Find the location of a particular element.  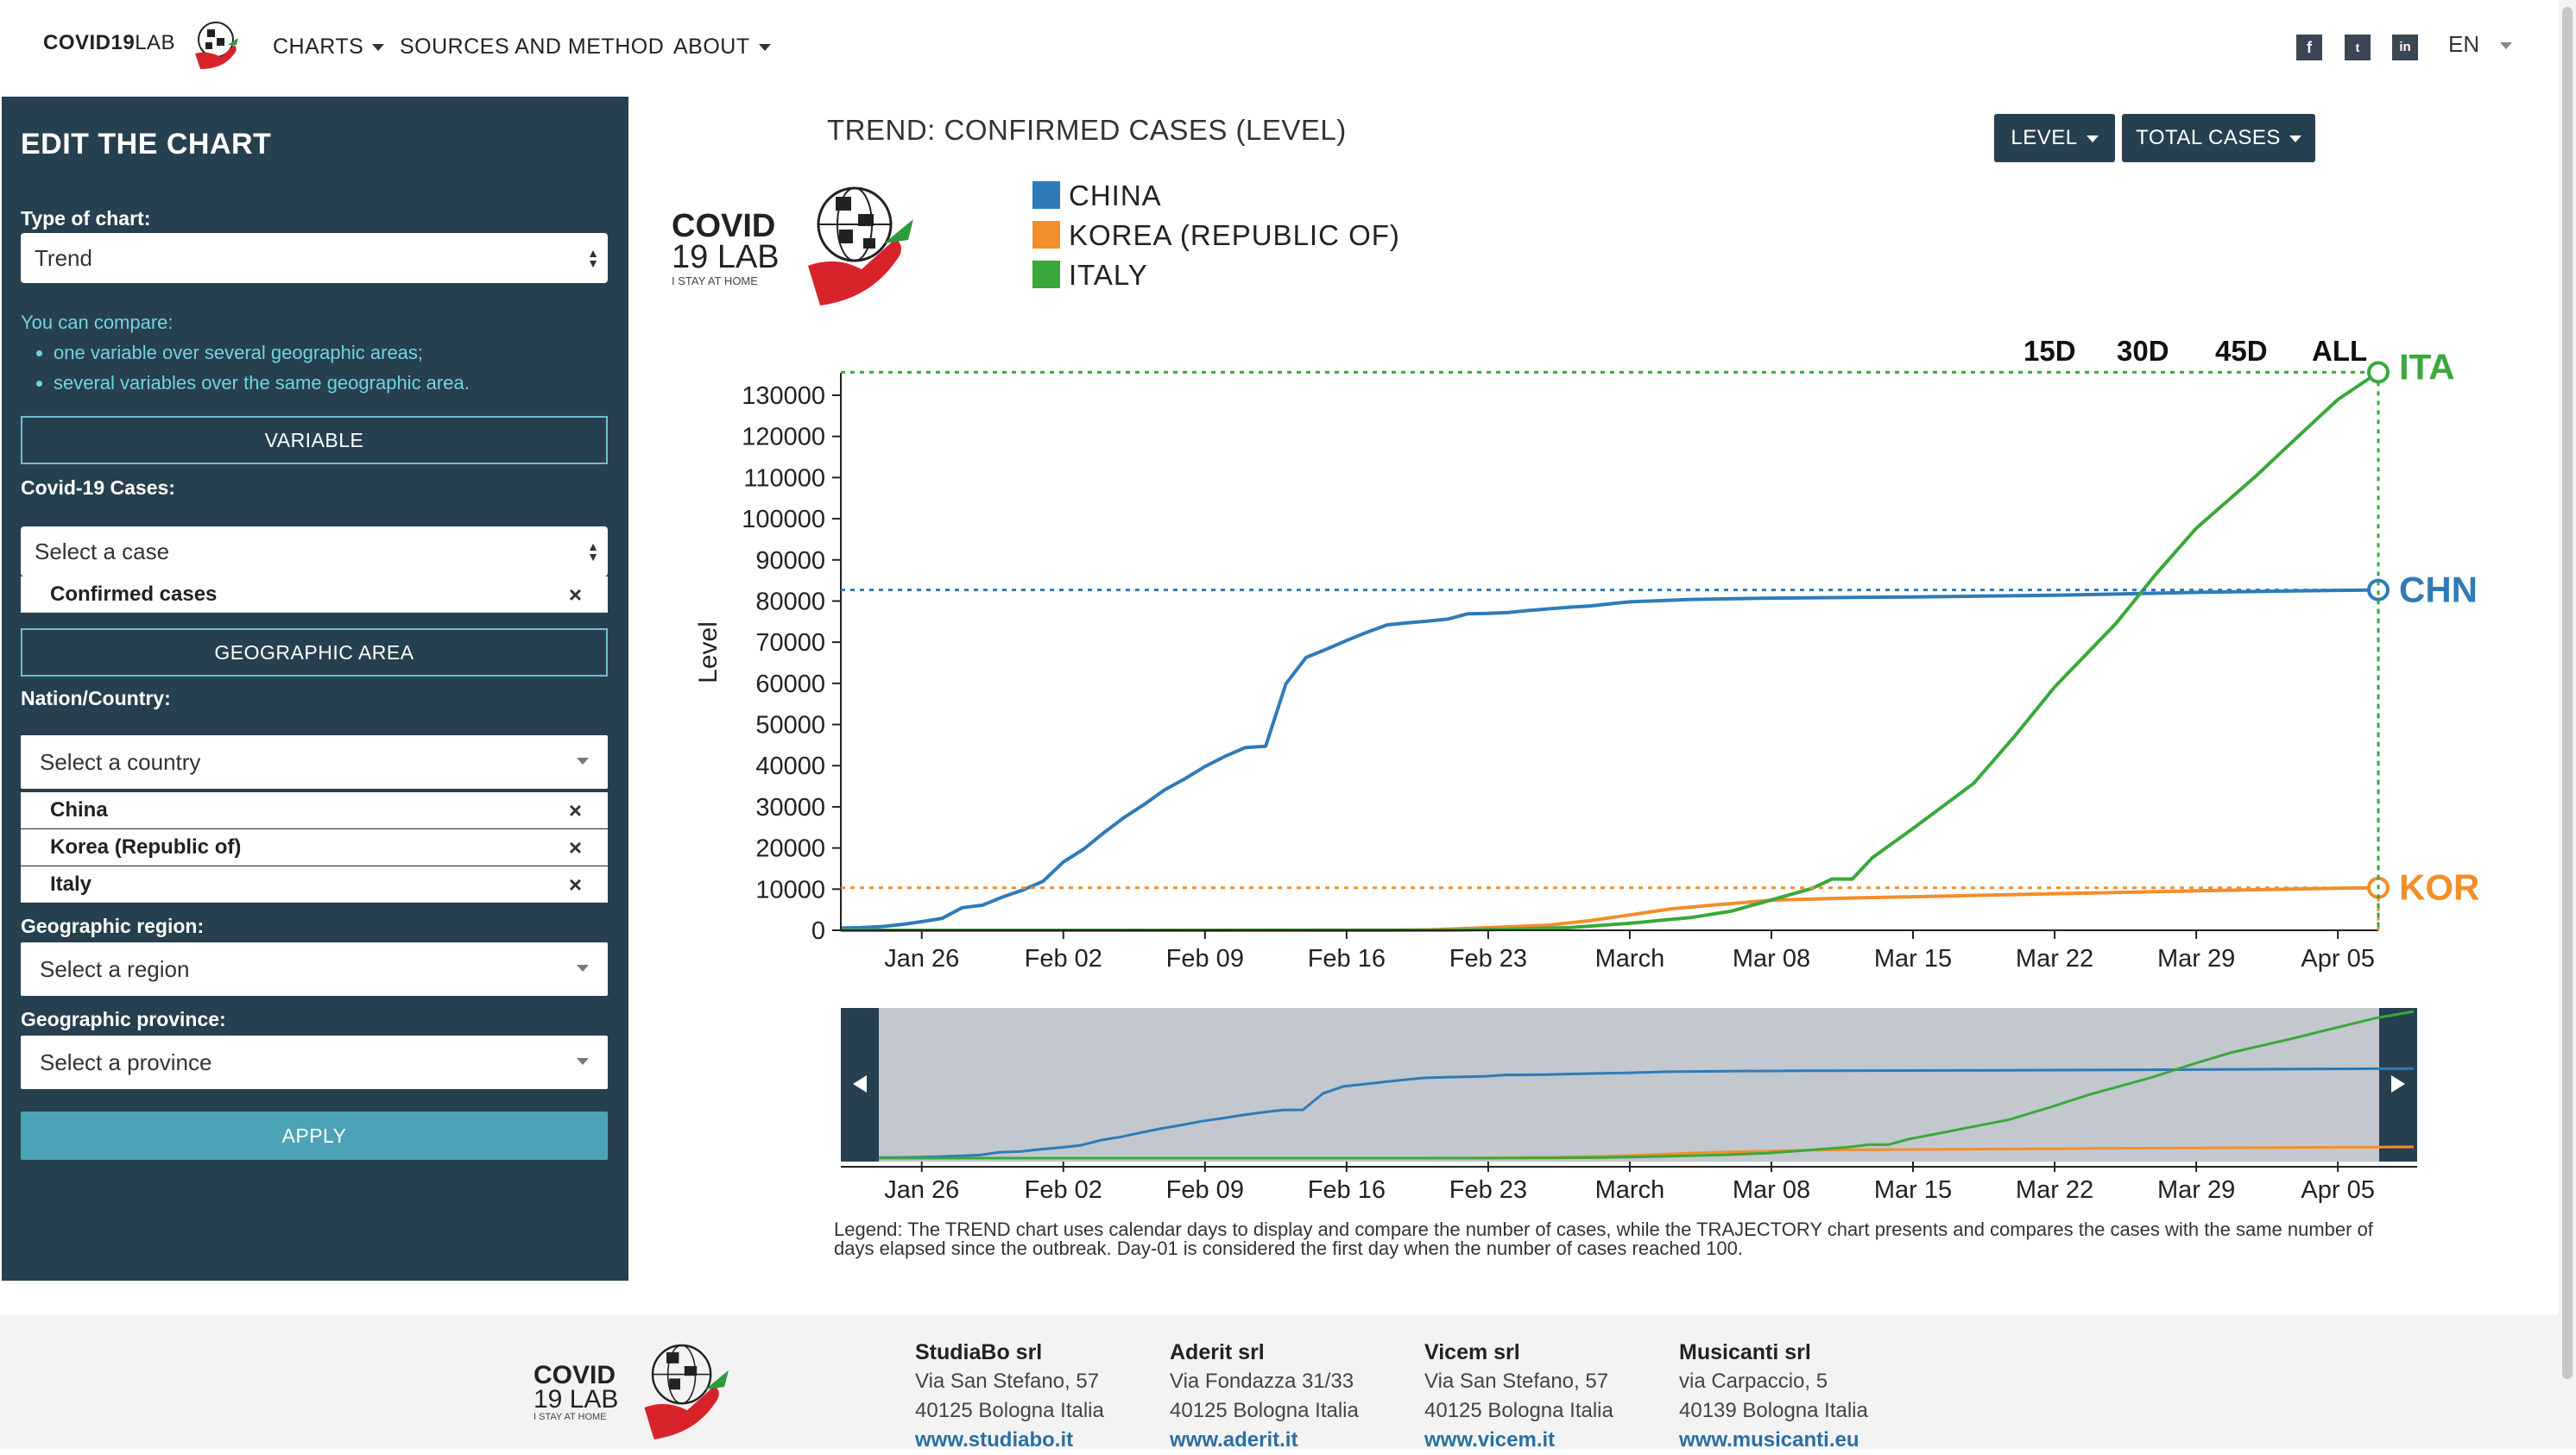

range-30d-button: 30D is located at coordinates (2143, 351).